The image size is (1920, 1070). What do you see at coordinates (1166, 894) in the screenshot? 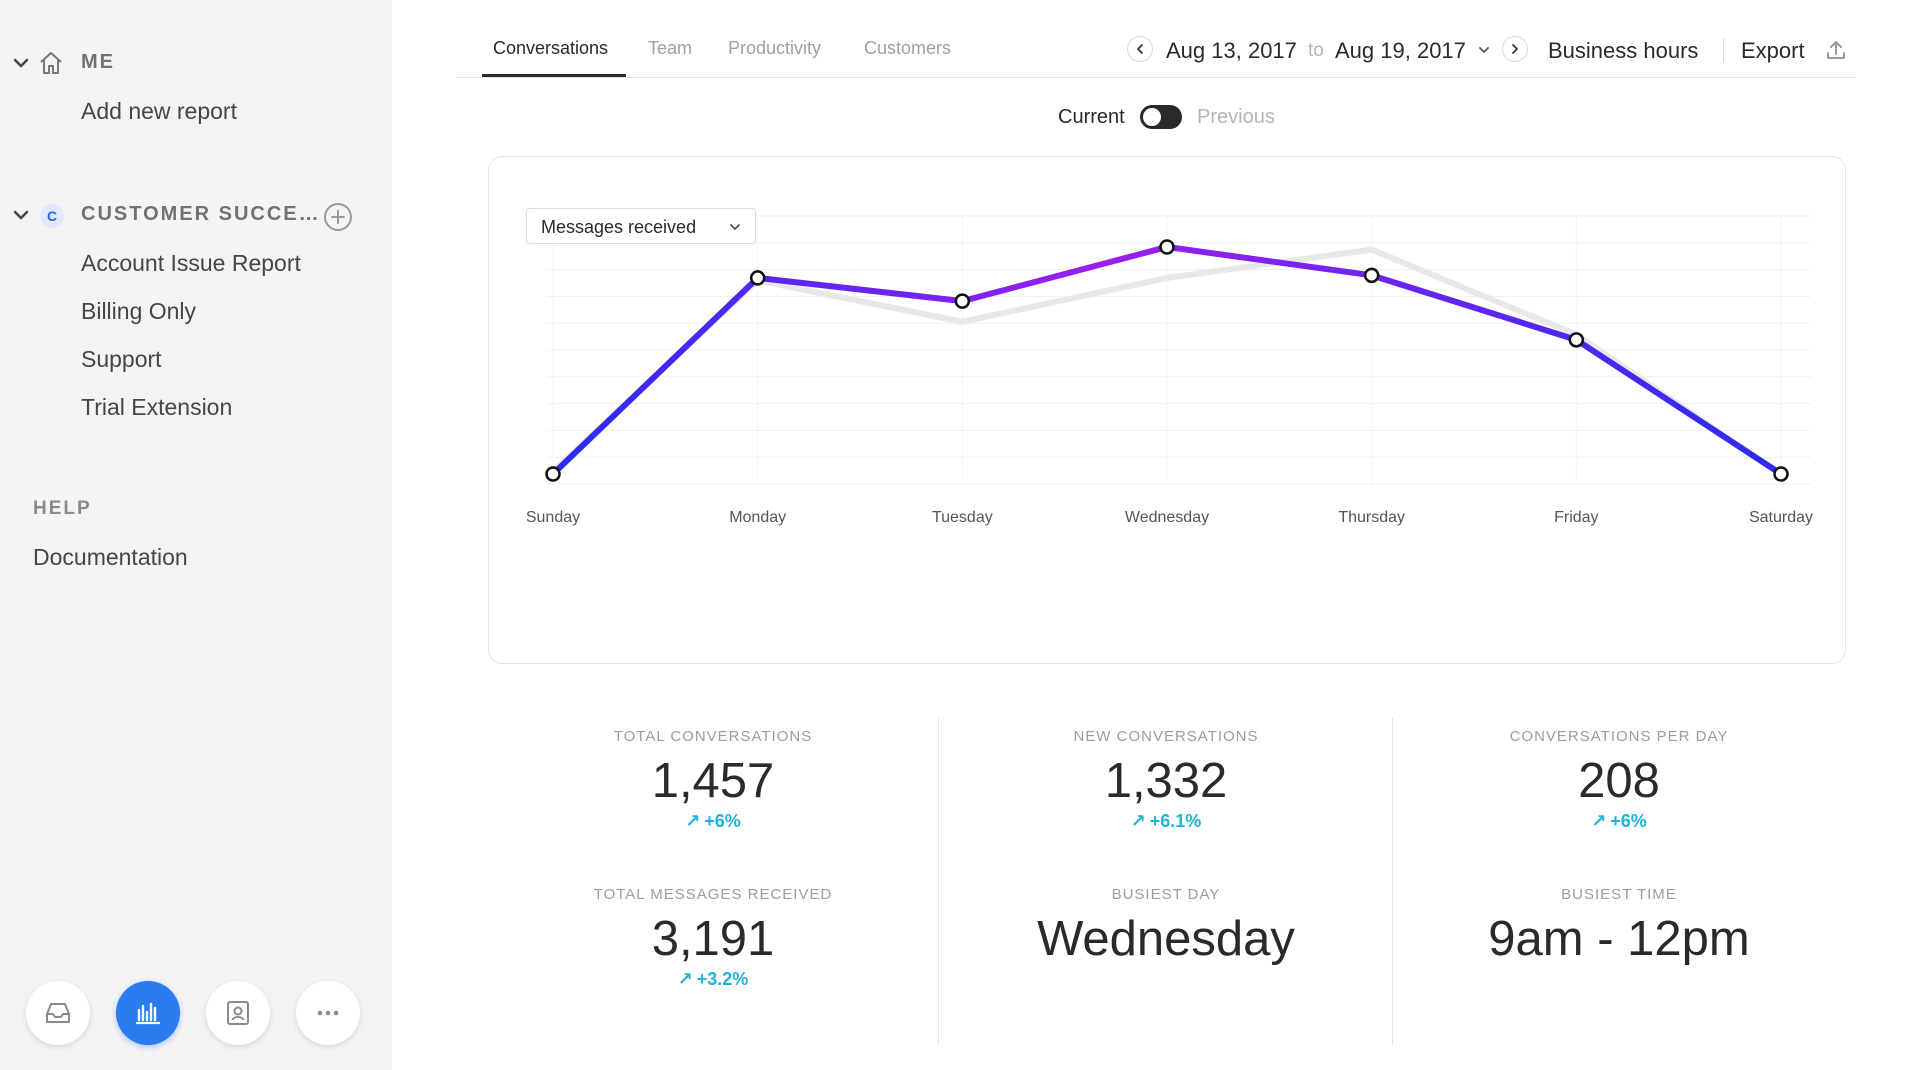
I see `stat-label: BUSIEST DAY` at bounding box center [1166, 894].